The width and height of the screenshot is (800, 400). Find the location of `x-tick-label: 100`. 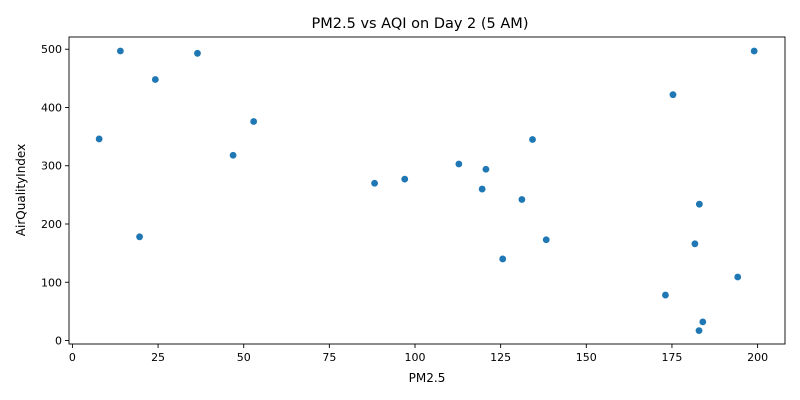

x-tick-label: 100 is located at coordinates (415, 357).